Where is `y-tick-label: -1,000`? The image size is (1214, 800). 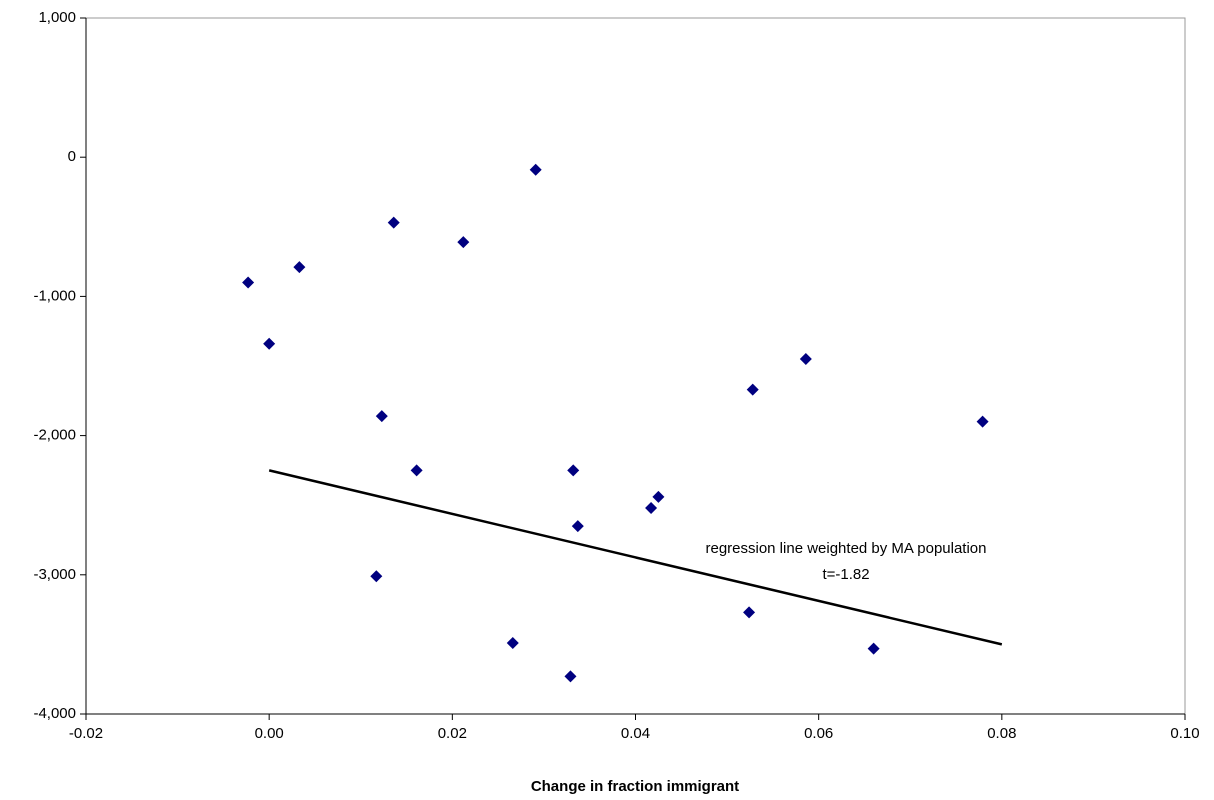 y-tick-label: -1,000 is located at coordinates (54, 295).